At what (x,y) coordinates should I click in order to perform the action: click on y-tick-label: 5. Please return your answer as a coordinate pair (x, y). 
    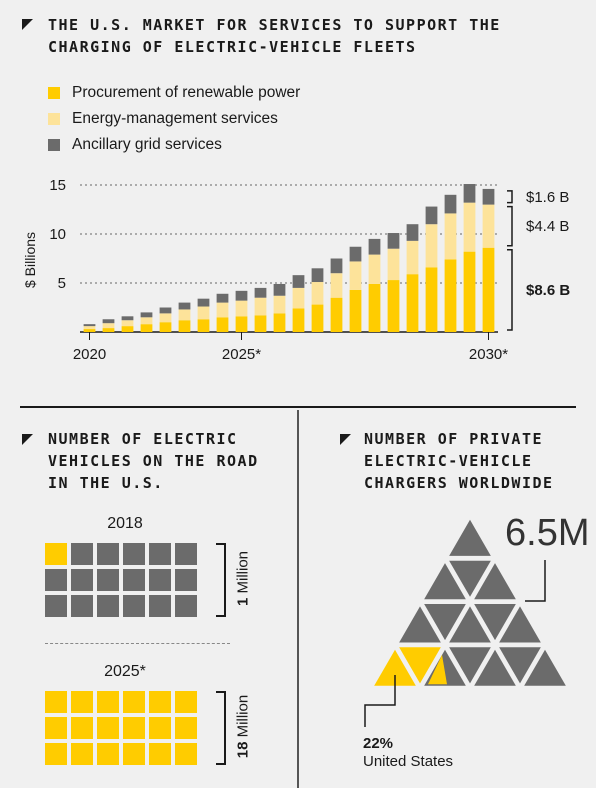
    Looking at the image, I should click on (62, 283).